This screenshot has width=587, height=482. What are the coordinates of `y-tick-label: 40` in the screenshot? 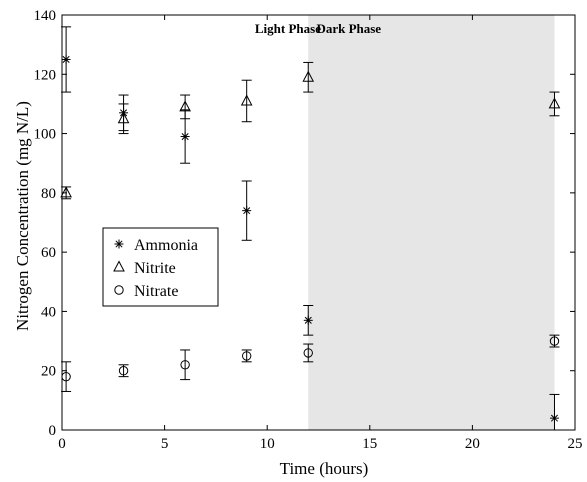 It's located at (48, 312).